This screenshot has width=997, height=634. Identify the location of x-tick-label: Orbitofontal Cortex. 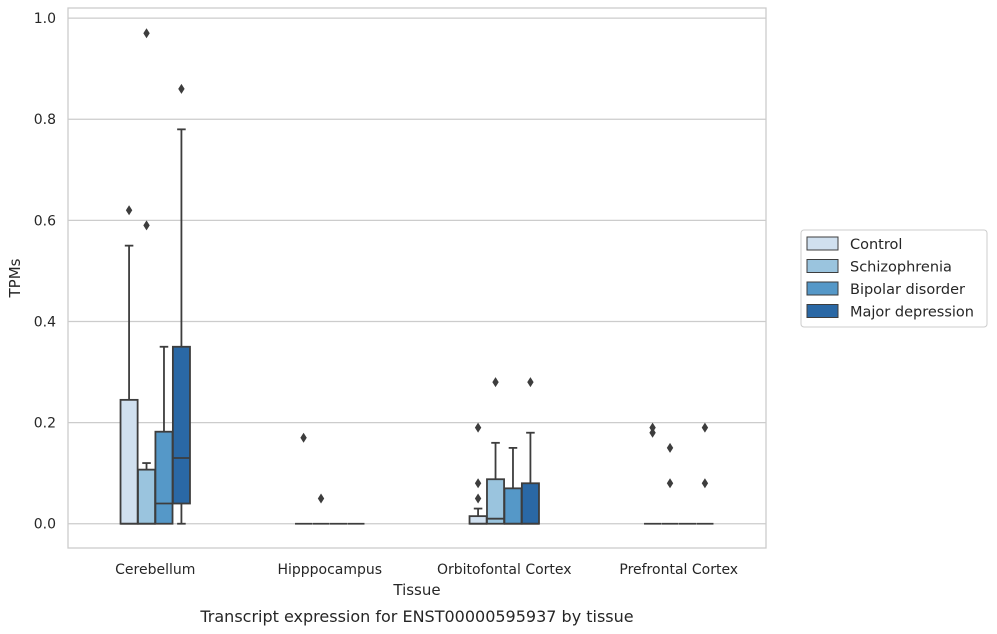
(504, 570).